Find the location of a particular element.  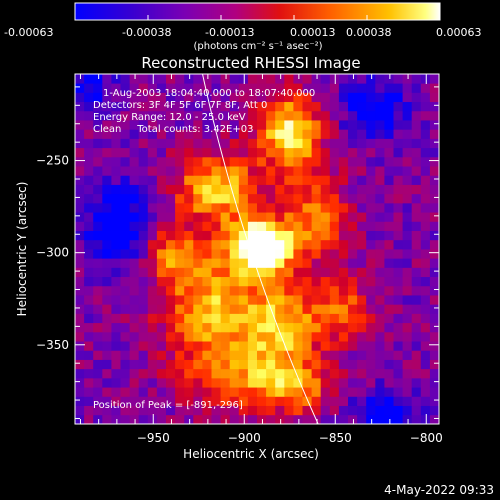

peak-position-label: Position of Peak = [-891,-296] is located at coordinates (168, 405).